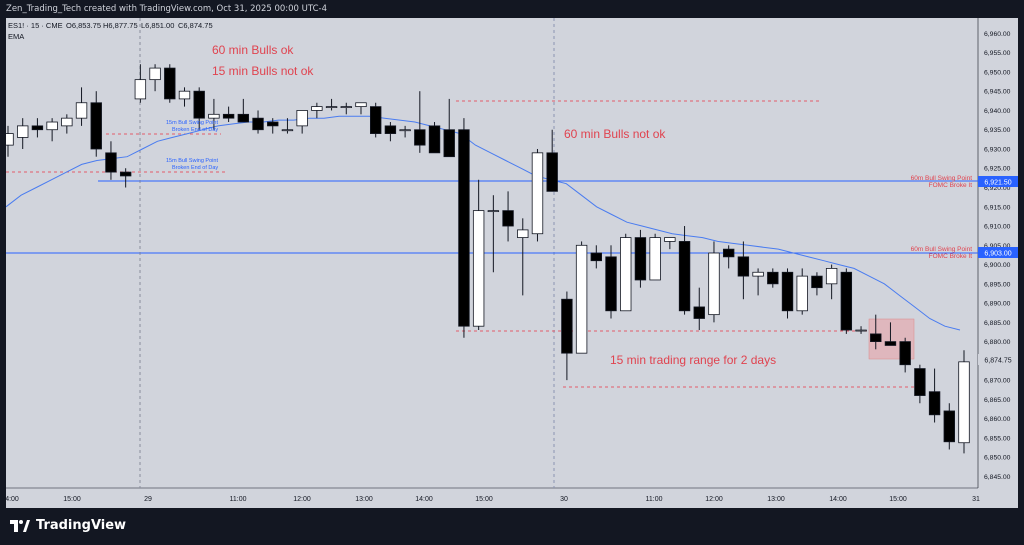 Image resolution: width=1024 pixels, height=545 pixels. What do you see at coordinates (951, 185) in the screenshot?
I see `level-label-upper-b: FOMC Broke It` at bounding box center [951, 185].